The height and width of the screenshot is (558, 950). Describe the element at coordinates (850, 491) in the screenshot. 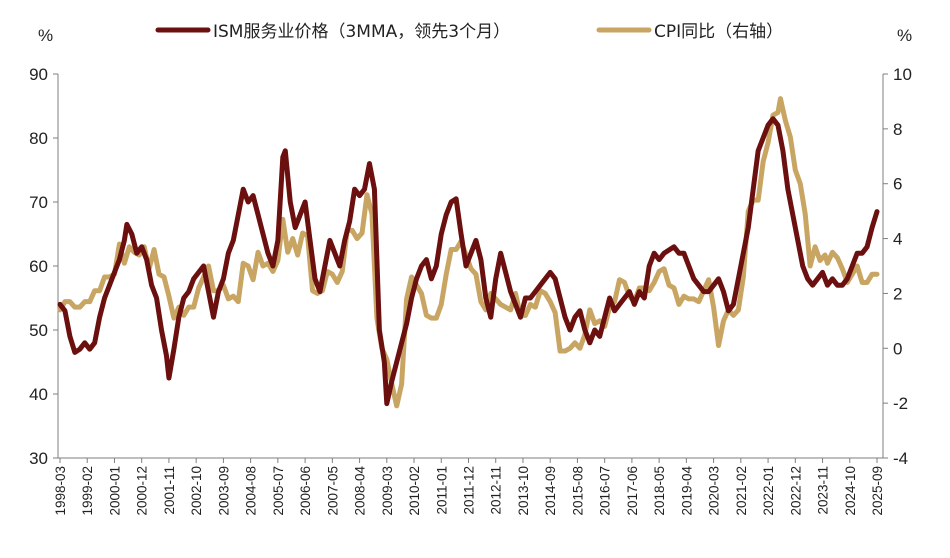

I see `x-tick-label: 2024-10` at that location.